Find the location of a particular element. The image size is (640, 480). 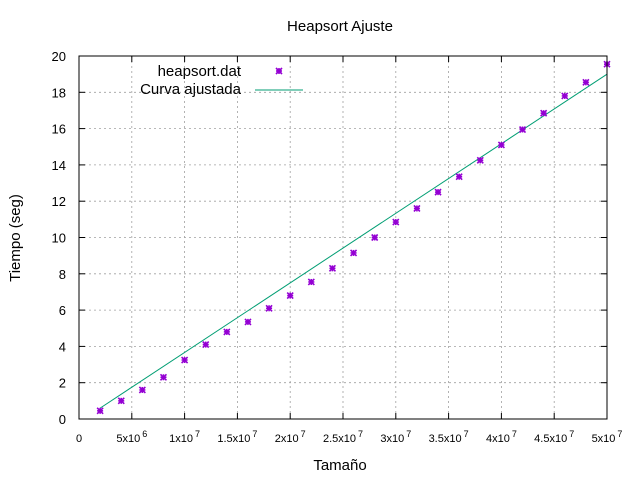

y-tick-label: 6 is located at coordinates (62, 310).